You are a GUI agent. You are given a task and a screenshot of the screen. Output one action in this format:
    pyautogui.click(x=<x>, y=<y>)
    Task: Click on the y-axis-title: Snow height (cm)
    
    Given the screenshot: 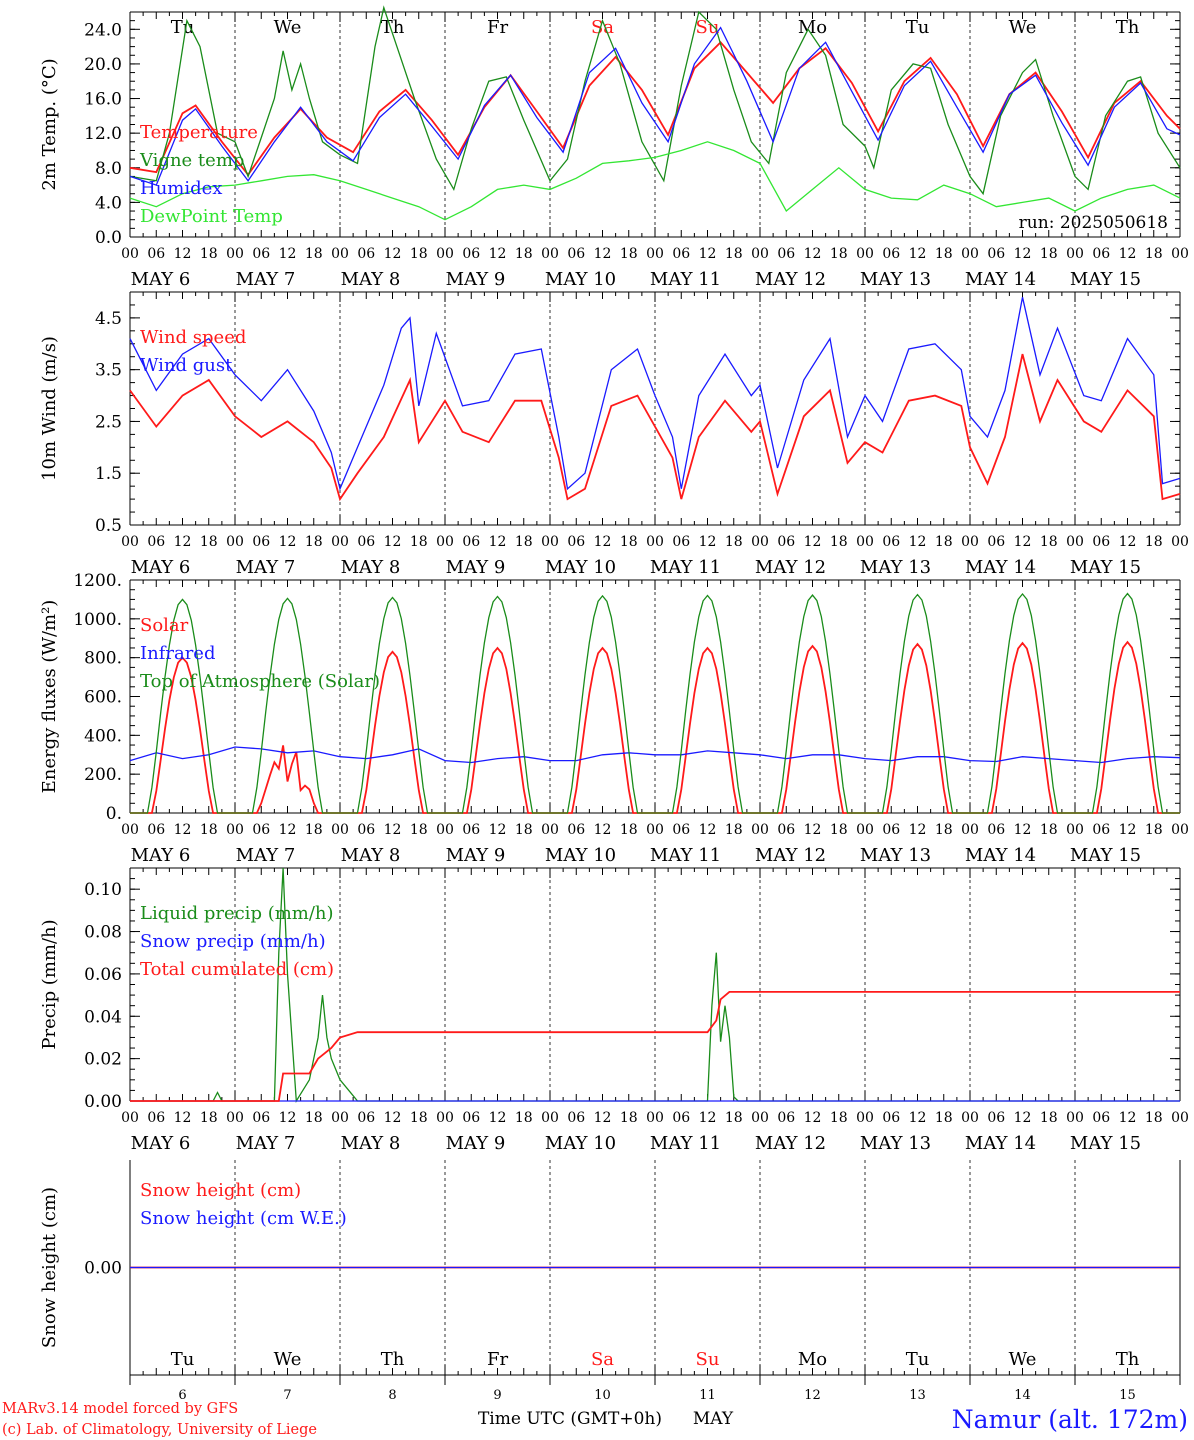 What is the action you would take?
    pyautogui.click(x=49, y=1267)
    